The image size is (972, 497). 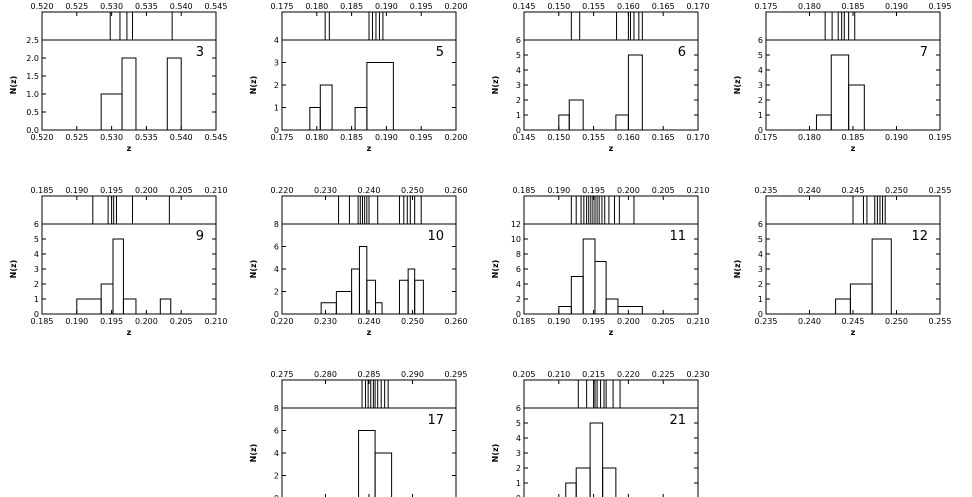 What do you see at coordinates (766, 190) in the screenshot?
I see `x-tick-label-top: 0.235` at bounding box center [766, 190].